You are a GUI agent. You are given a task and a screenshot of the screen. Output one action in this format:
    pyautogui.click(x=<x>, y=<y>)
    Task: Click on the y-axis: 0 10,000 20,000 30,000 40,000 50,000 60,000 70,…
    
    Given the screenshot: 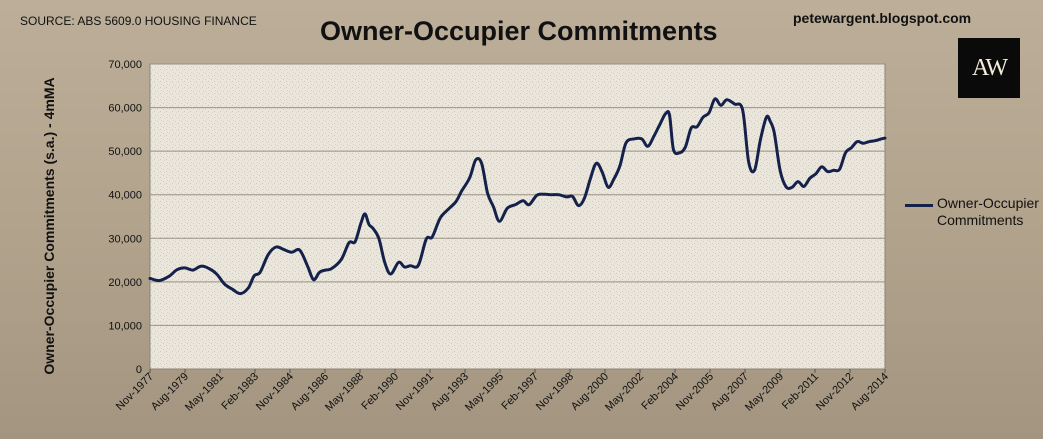 What is the action you would take?
    pyautogui.click(x=125, y=217)
    